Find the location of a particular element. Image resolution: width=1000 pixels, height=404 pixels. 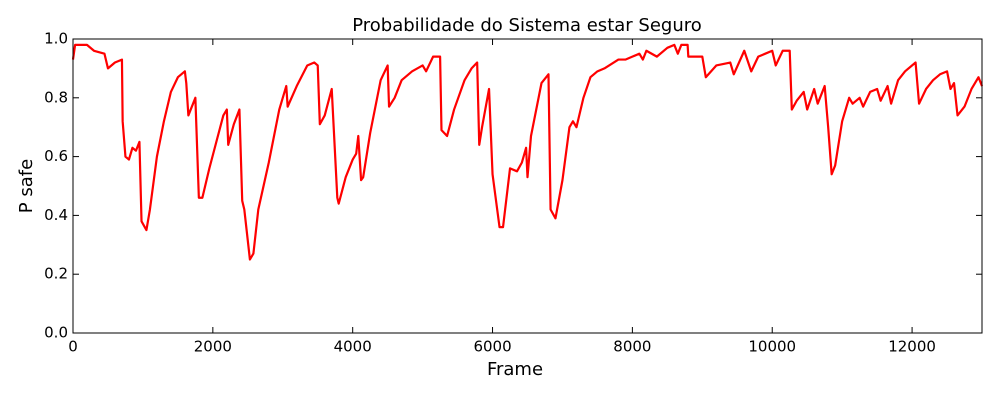

chart-title: Probabilidade do Sistema estar Seguro is located at coordinates (527, 25).